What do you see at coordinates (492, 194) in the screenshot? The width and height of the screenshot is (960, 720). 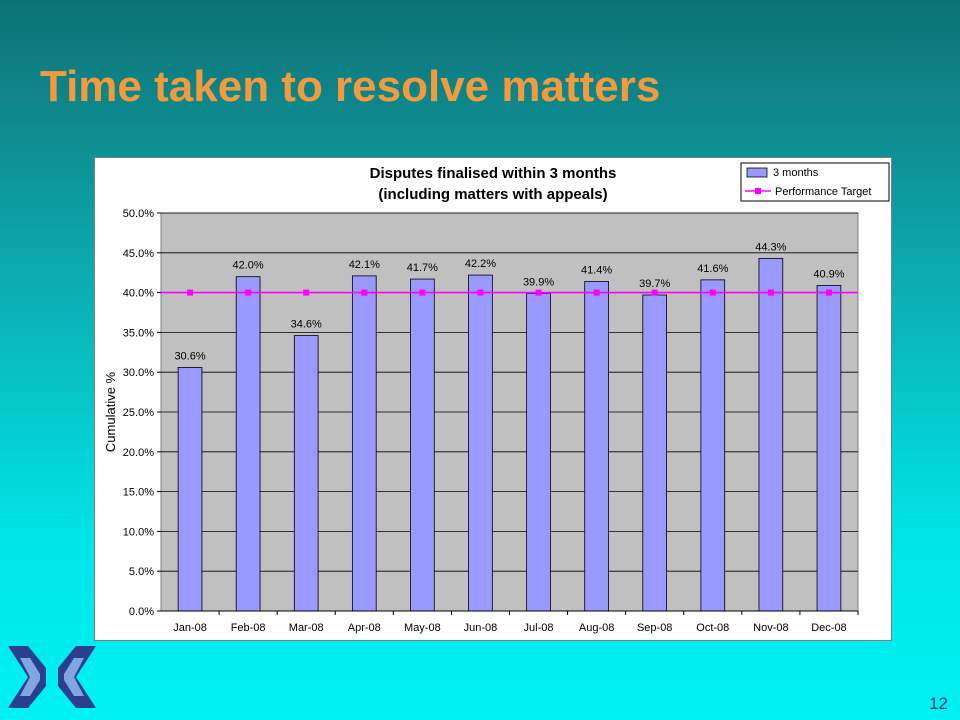 I see `chart-title-line: (including matters with appeals)` at bounding box center [492, 194].